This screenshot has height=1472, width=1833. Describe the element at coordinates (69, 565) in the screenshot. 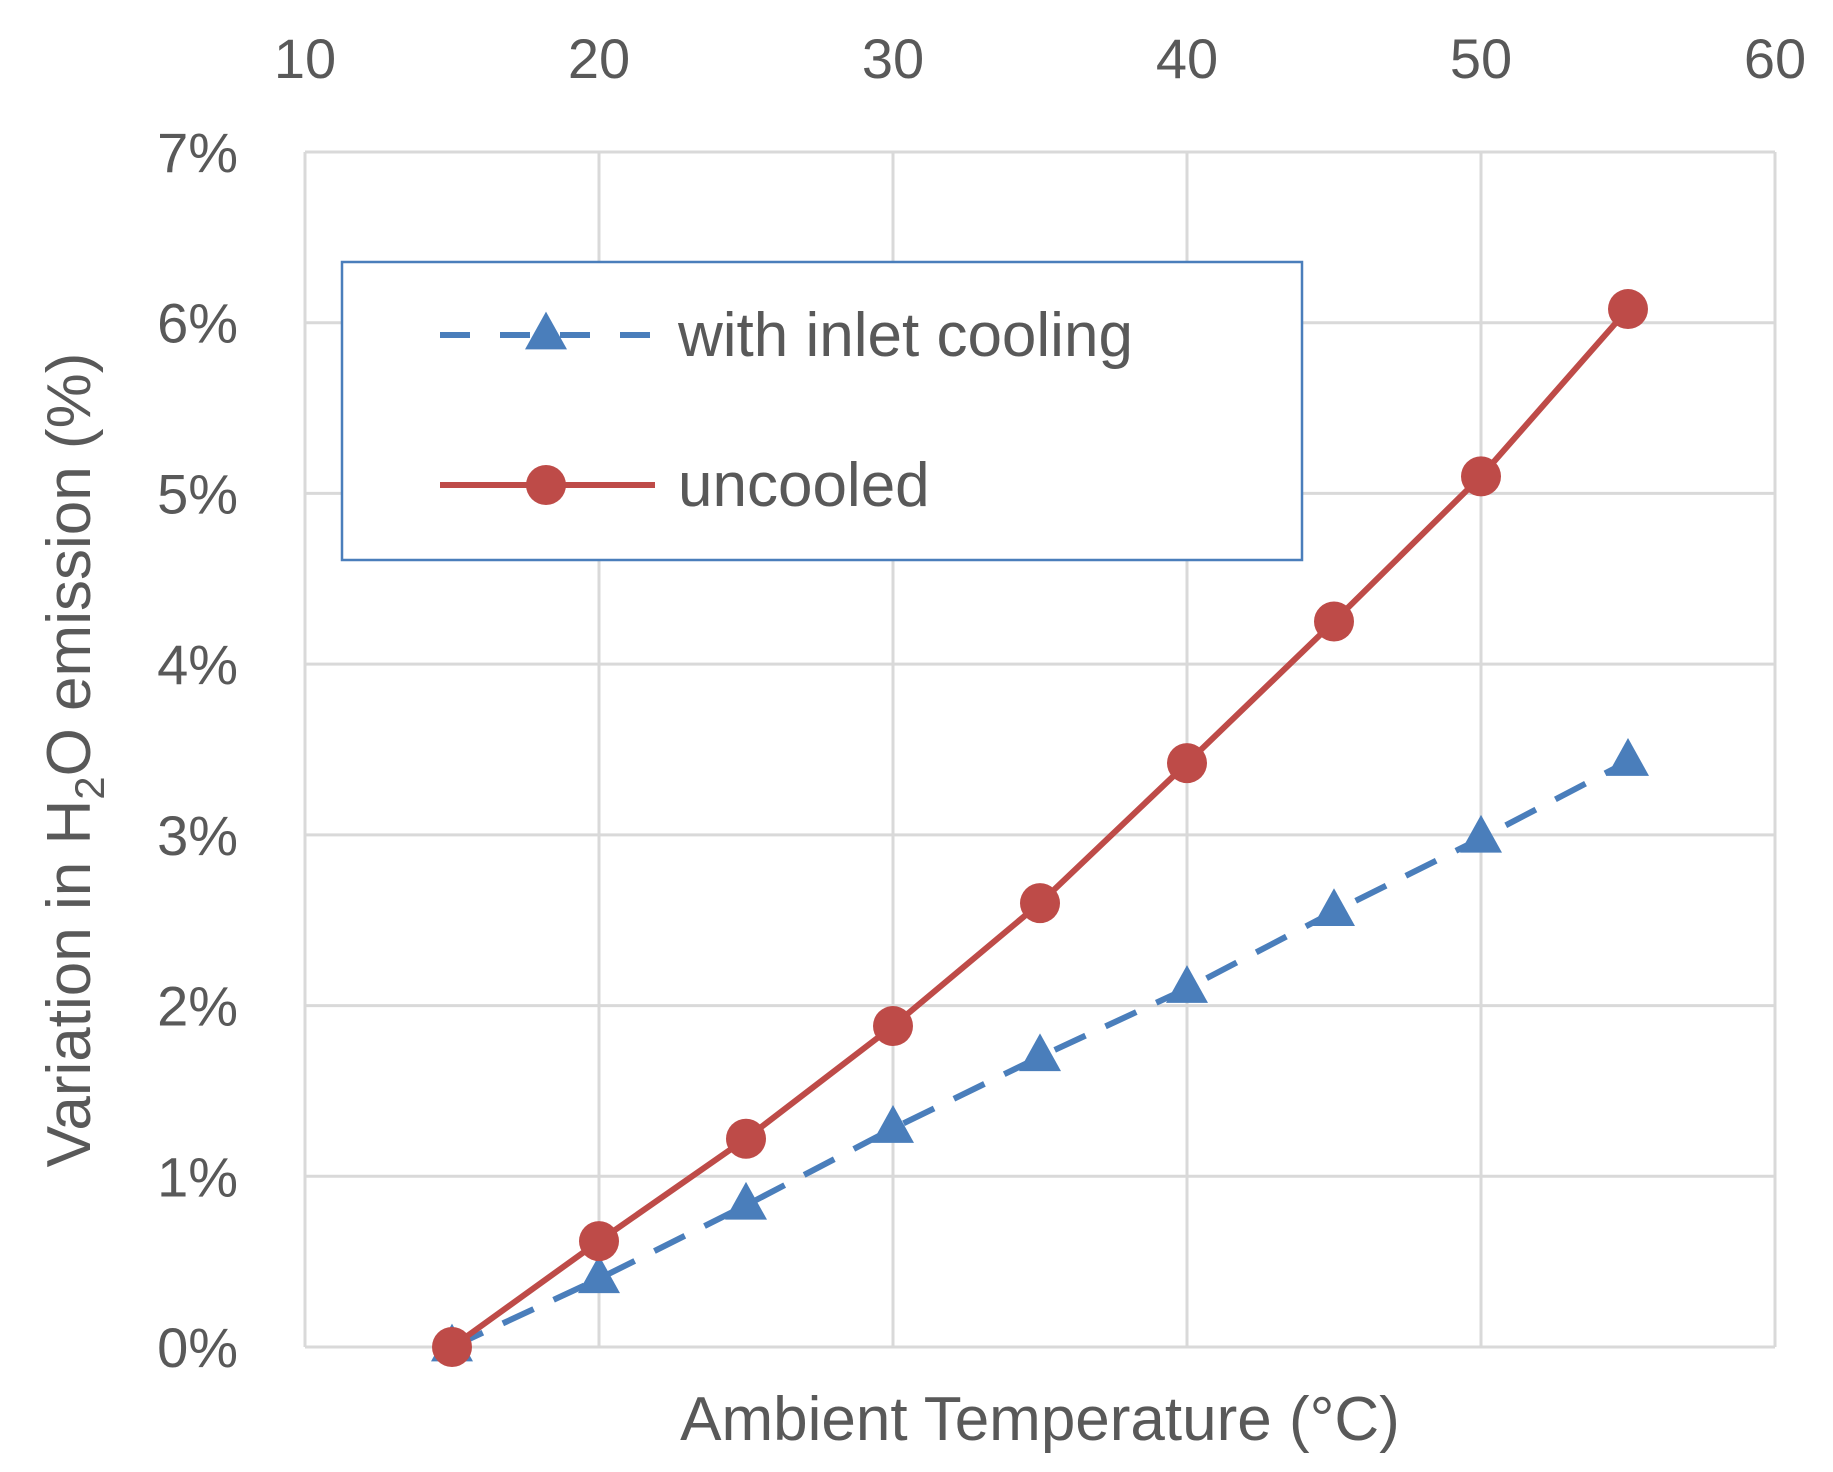

I see `y-axis-title-suffix: O emission (%)` at that location.